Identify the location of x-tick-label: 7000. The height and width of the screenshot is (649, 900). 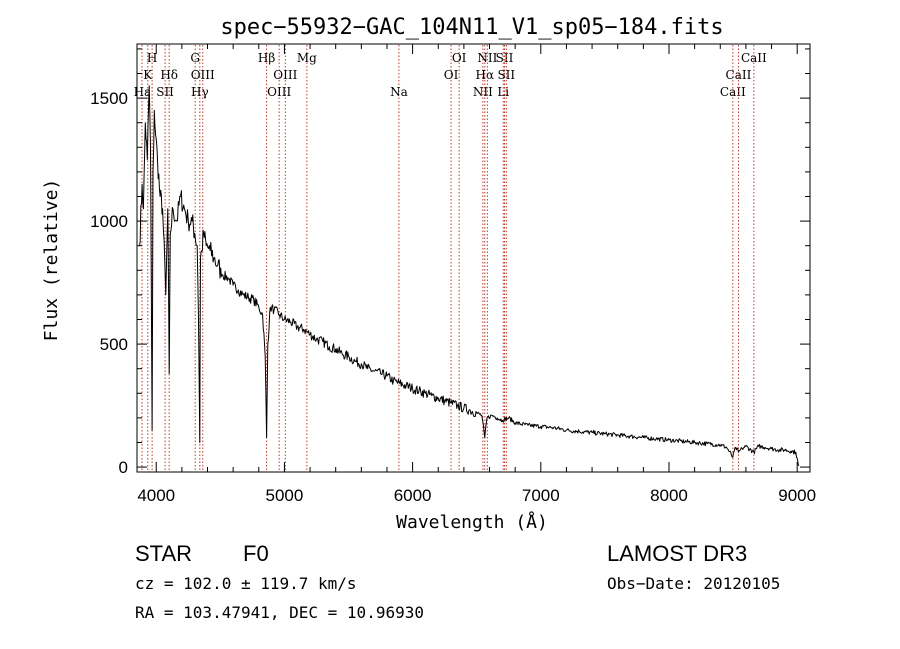
(541, 495).